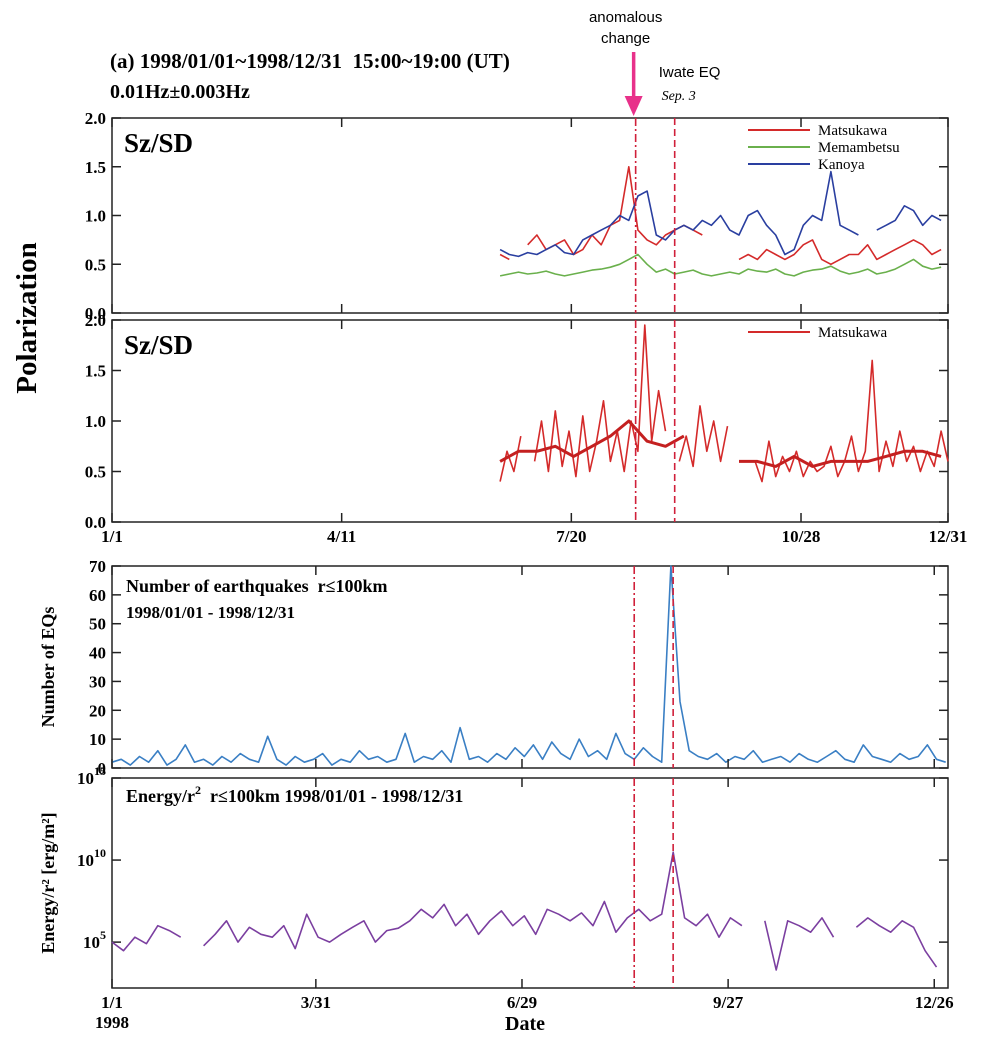 The image size is (983, 1037). Describe the element at coordinates (571, 536) in the screenshot. I see `x-tick-label: 7/20` at that location.